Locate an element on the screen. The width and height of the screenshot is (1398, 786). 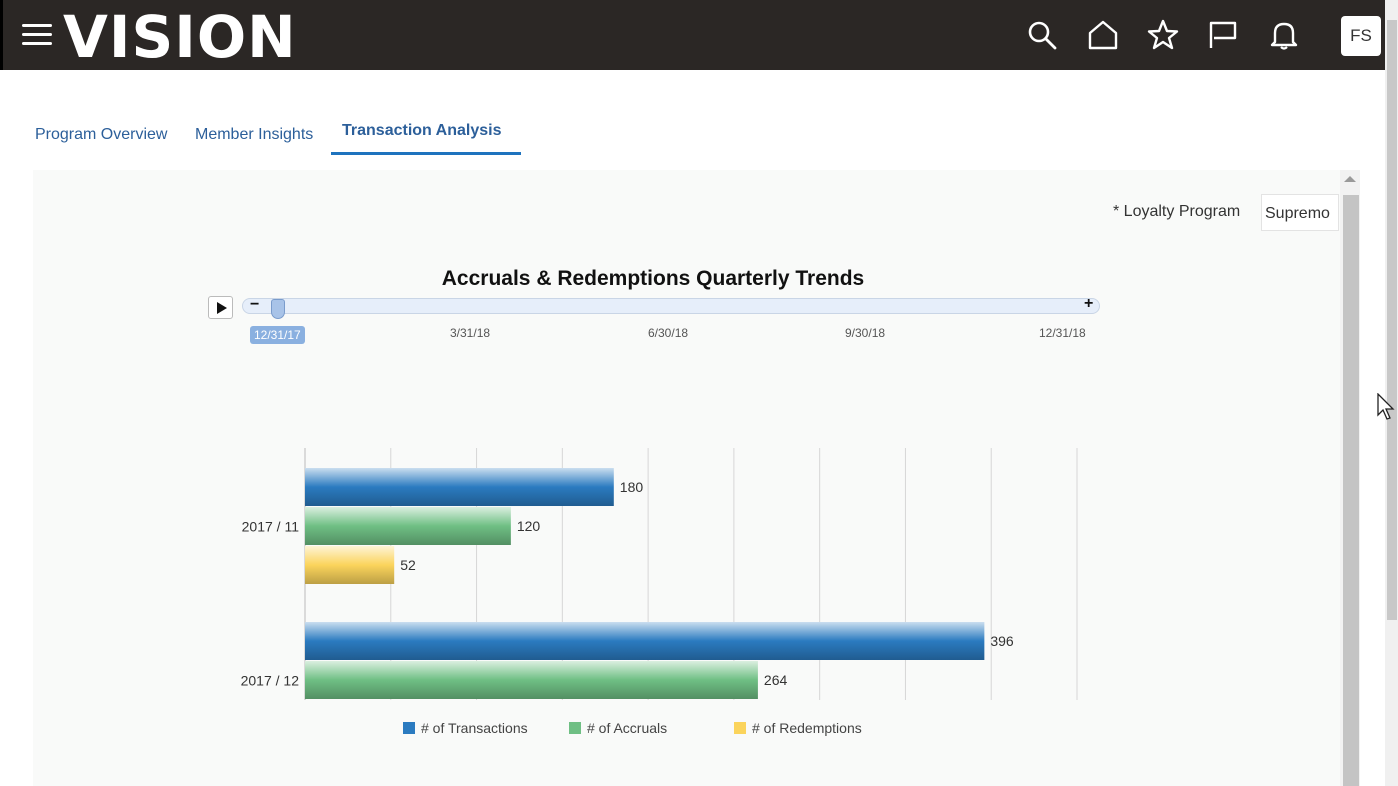
legend-label: # of Redemptions is located at coordinates (807, 728).